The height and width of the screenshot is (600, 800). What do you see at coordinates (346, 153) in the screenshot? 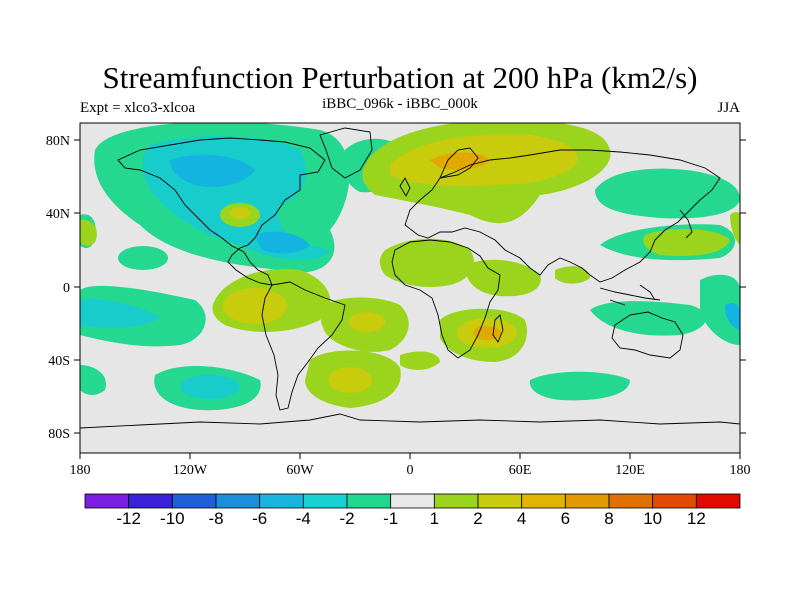
I see `greenland-coast` at bounding box center [346, 153].